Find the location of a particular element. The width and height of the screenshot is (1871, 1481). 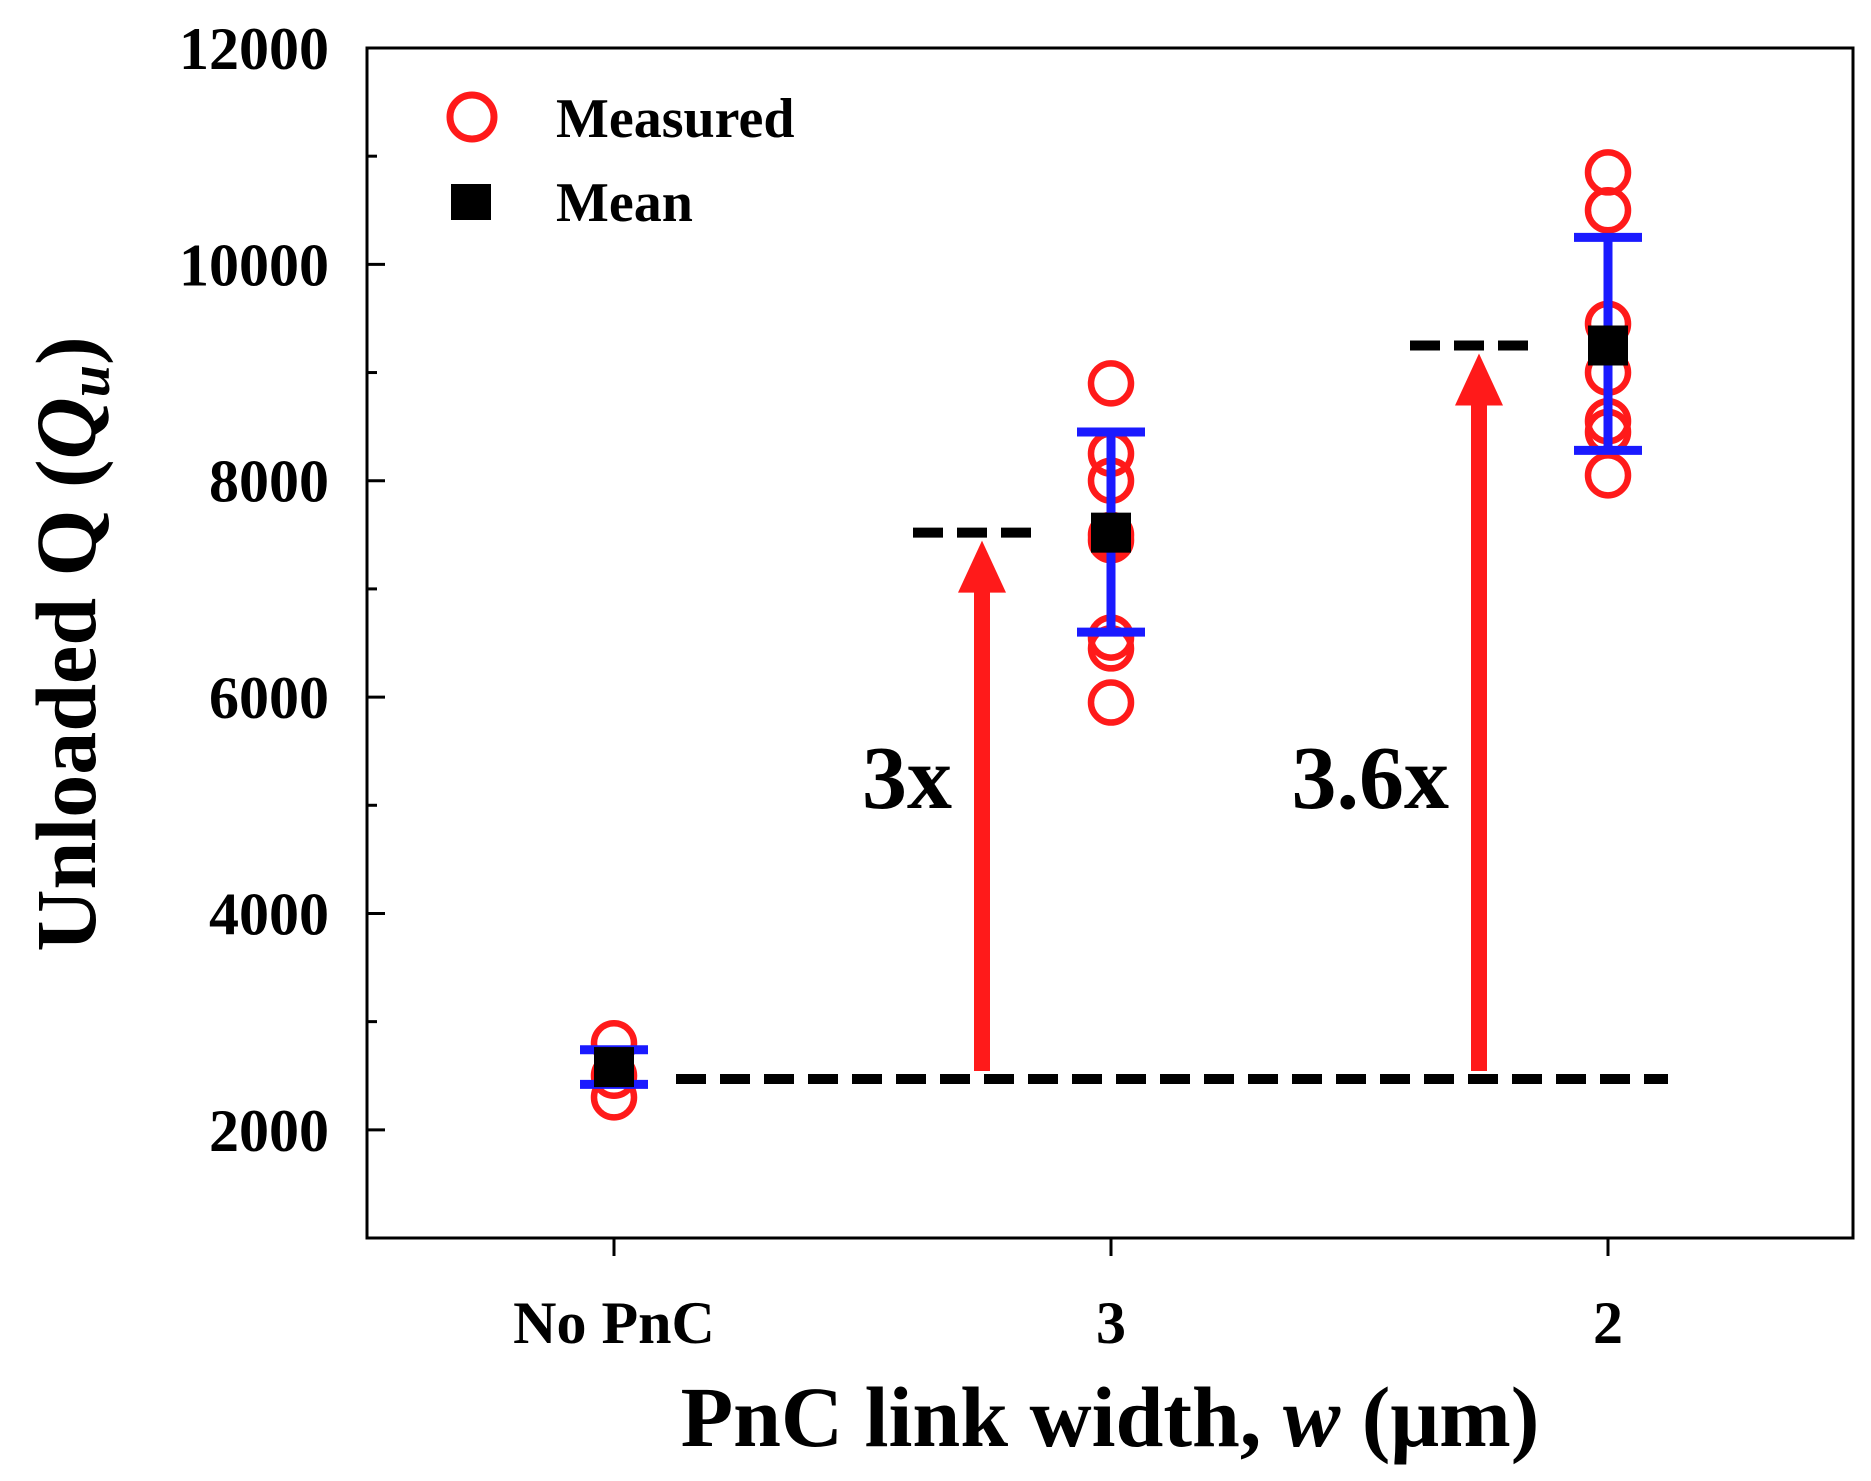

legend-measured-marker is located at coordinates (472, 117).